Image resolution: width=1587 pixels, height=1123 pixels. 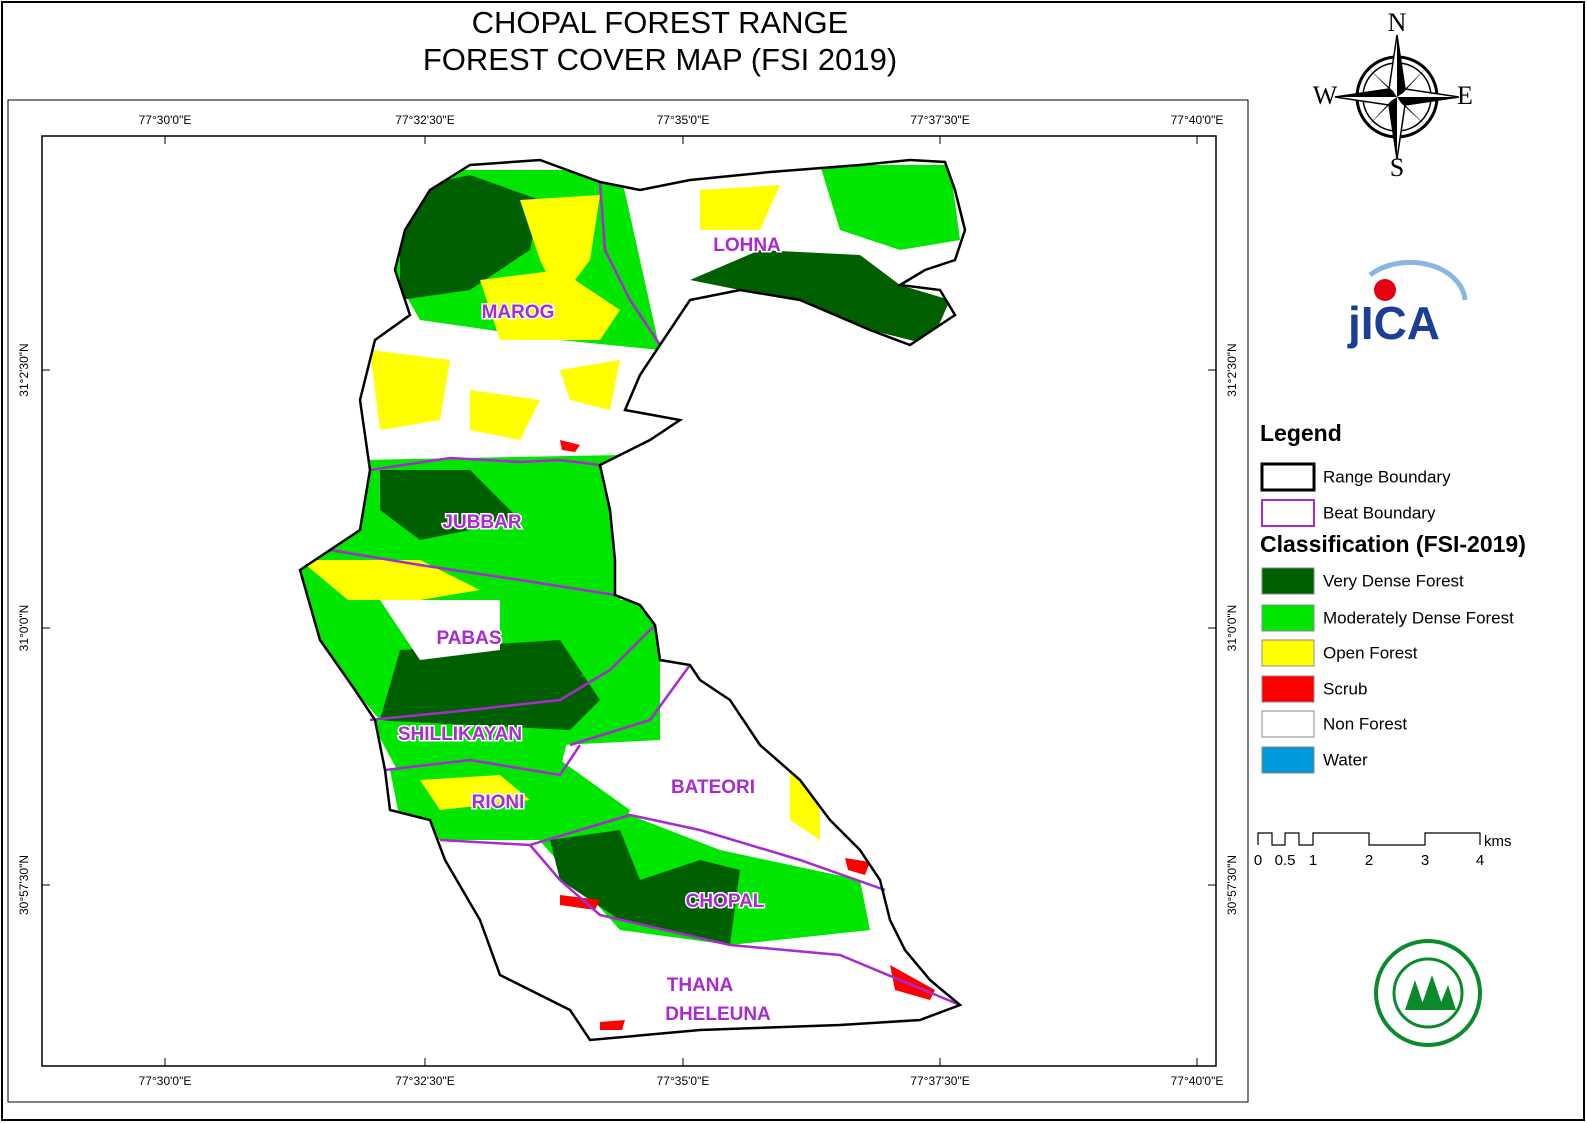 I want to click on title-line: FOREST COVER MAP (FSI 2019), so click(x=660, y=59).